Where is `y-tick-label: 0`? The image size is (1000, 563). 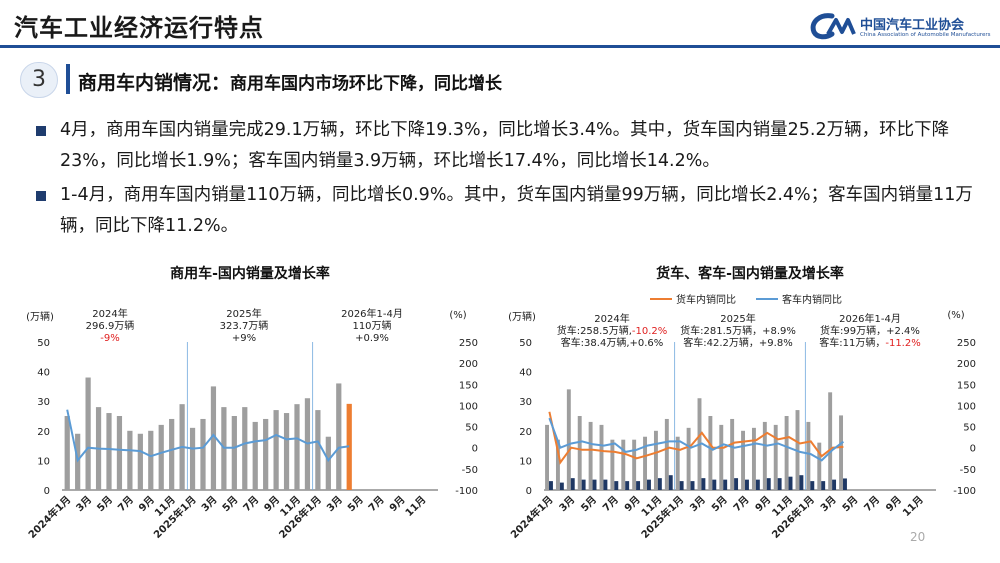 y-tick-label: 0 is located at coordinates (47, 491).